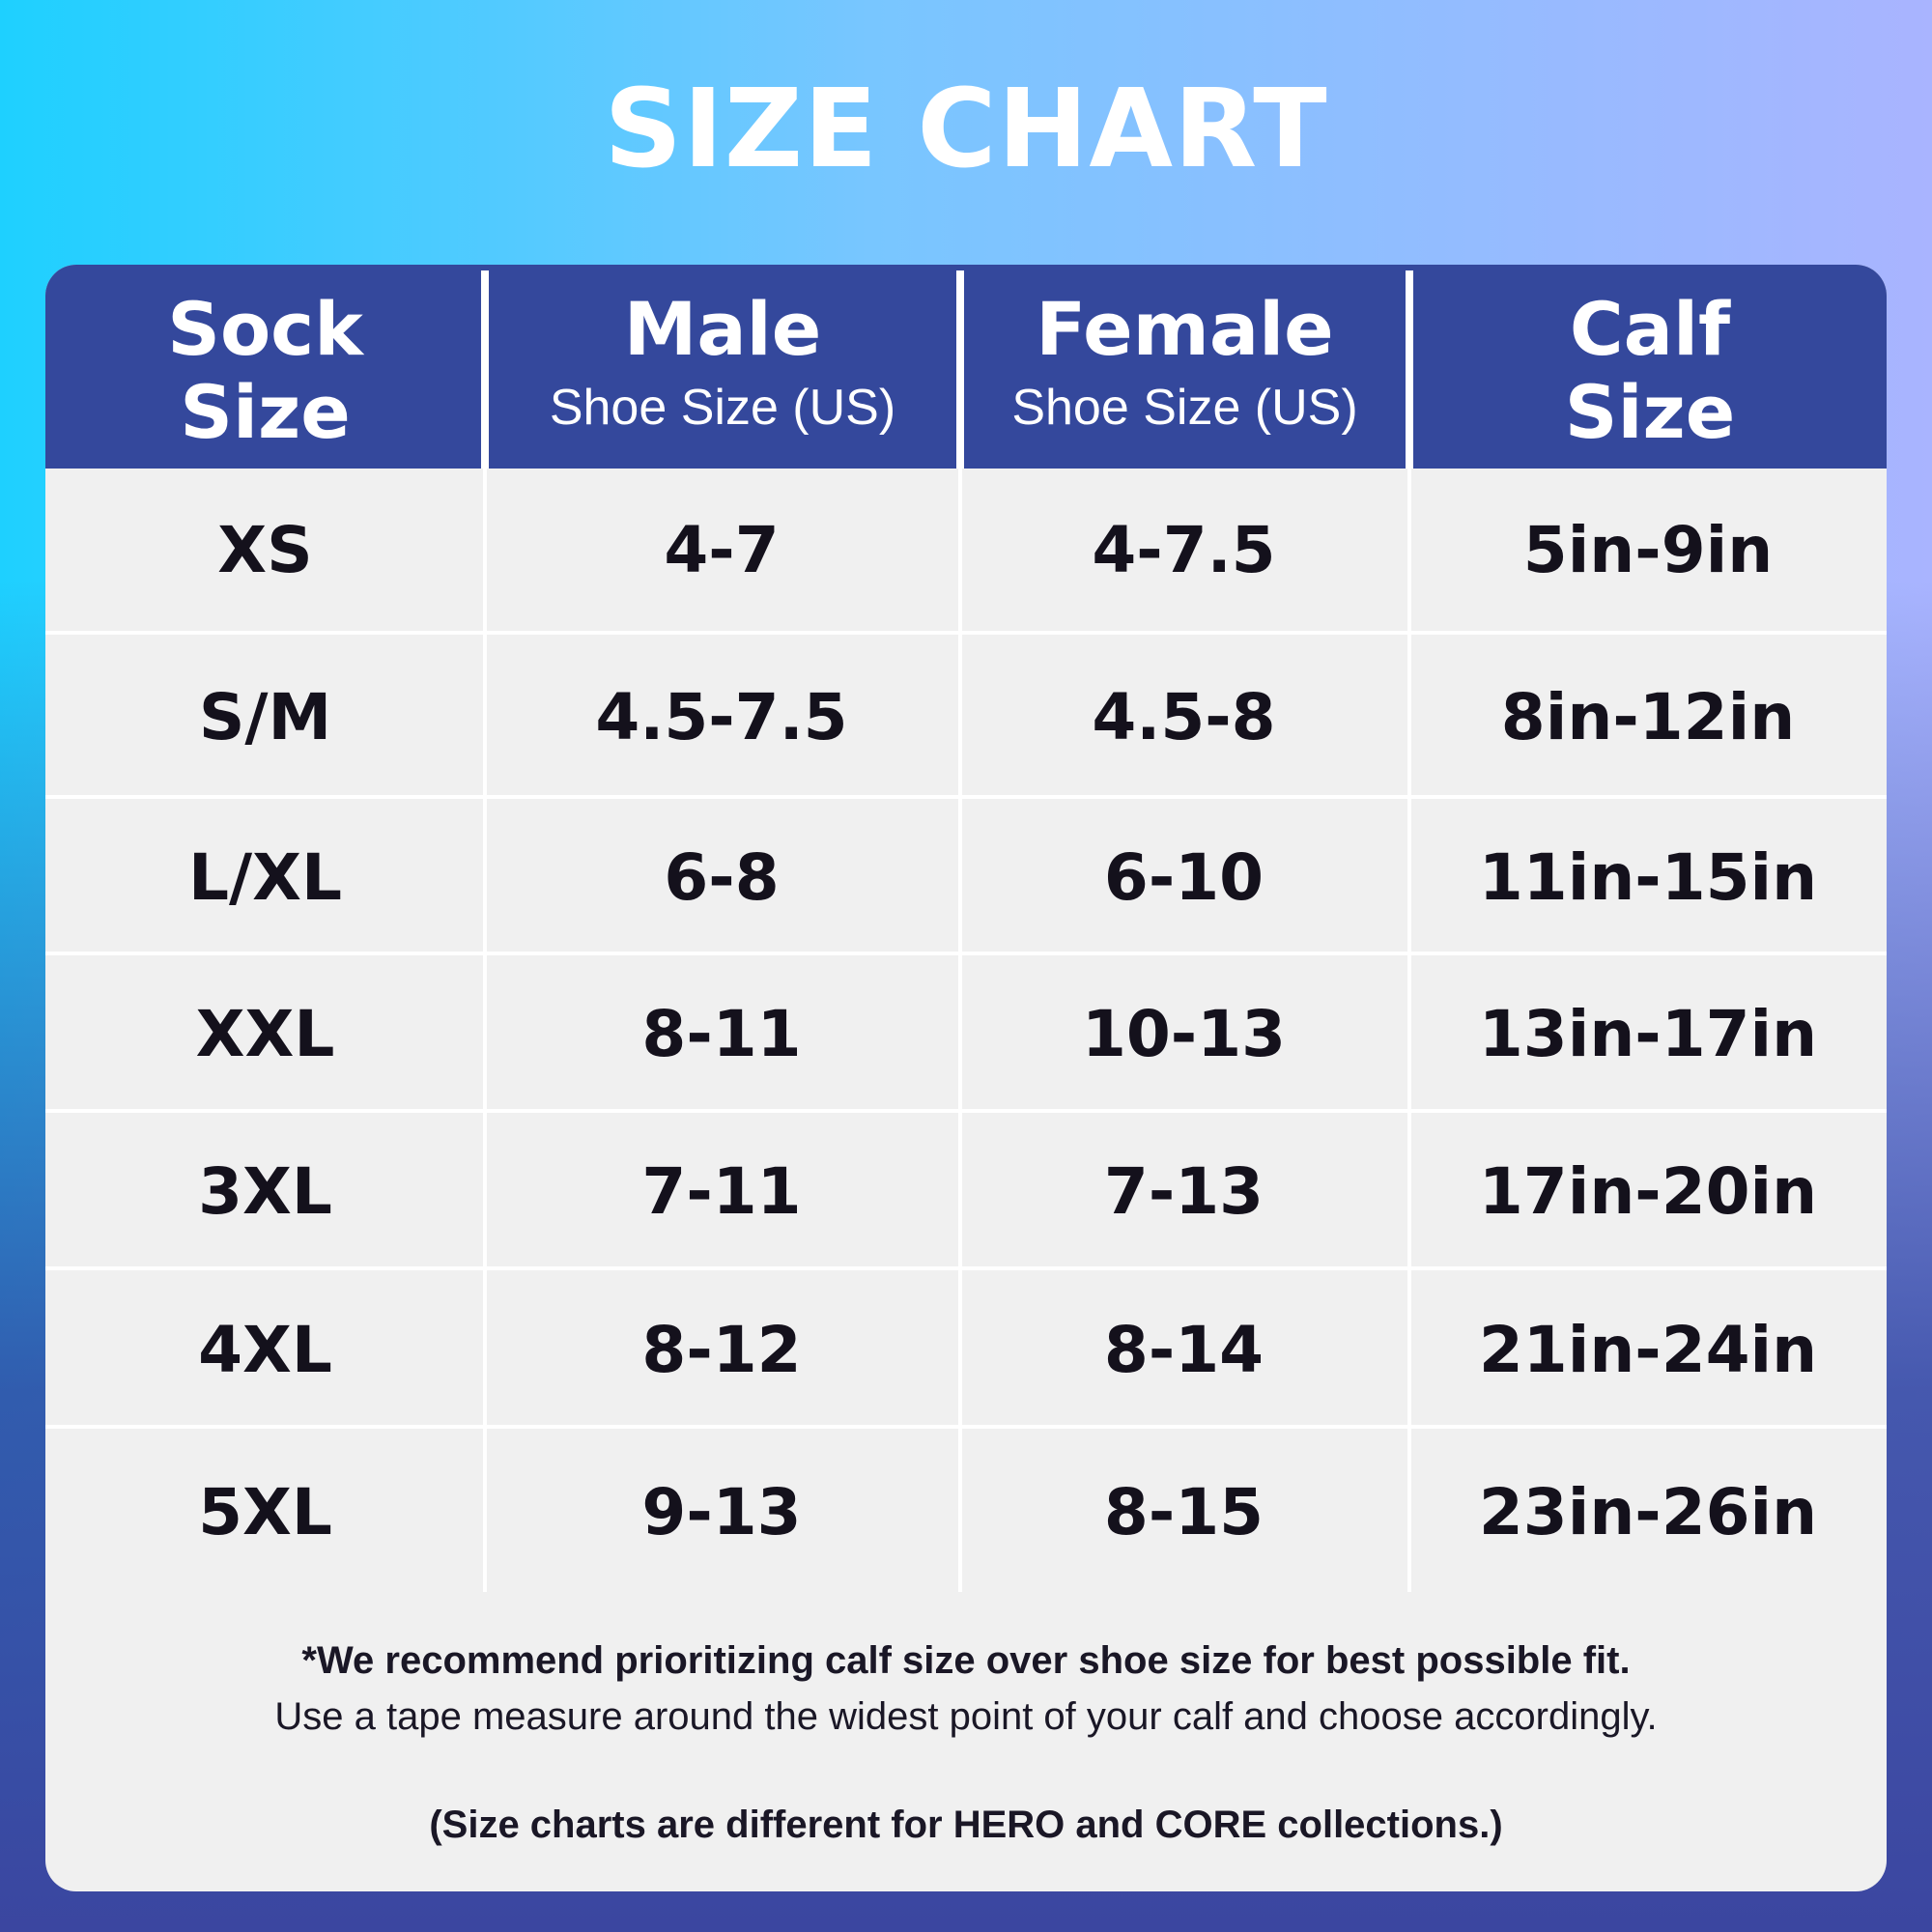  I want to click on male-shoe-size-cell: 6-8, so click(722, 877).